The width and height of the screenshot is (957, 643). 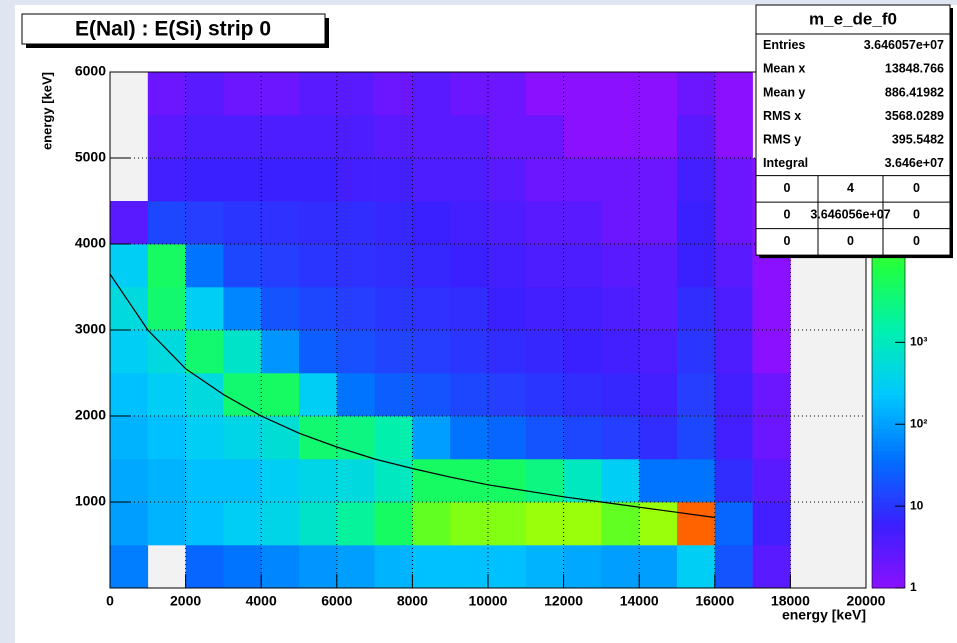 What do you see at coordinates (782, 139) in the screenshot?
I see `stats-label: RMS y` at bounding box center [782, 139].